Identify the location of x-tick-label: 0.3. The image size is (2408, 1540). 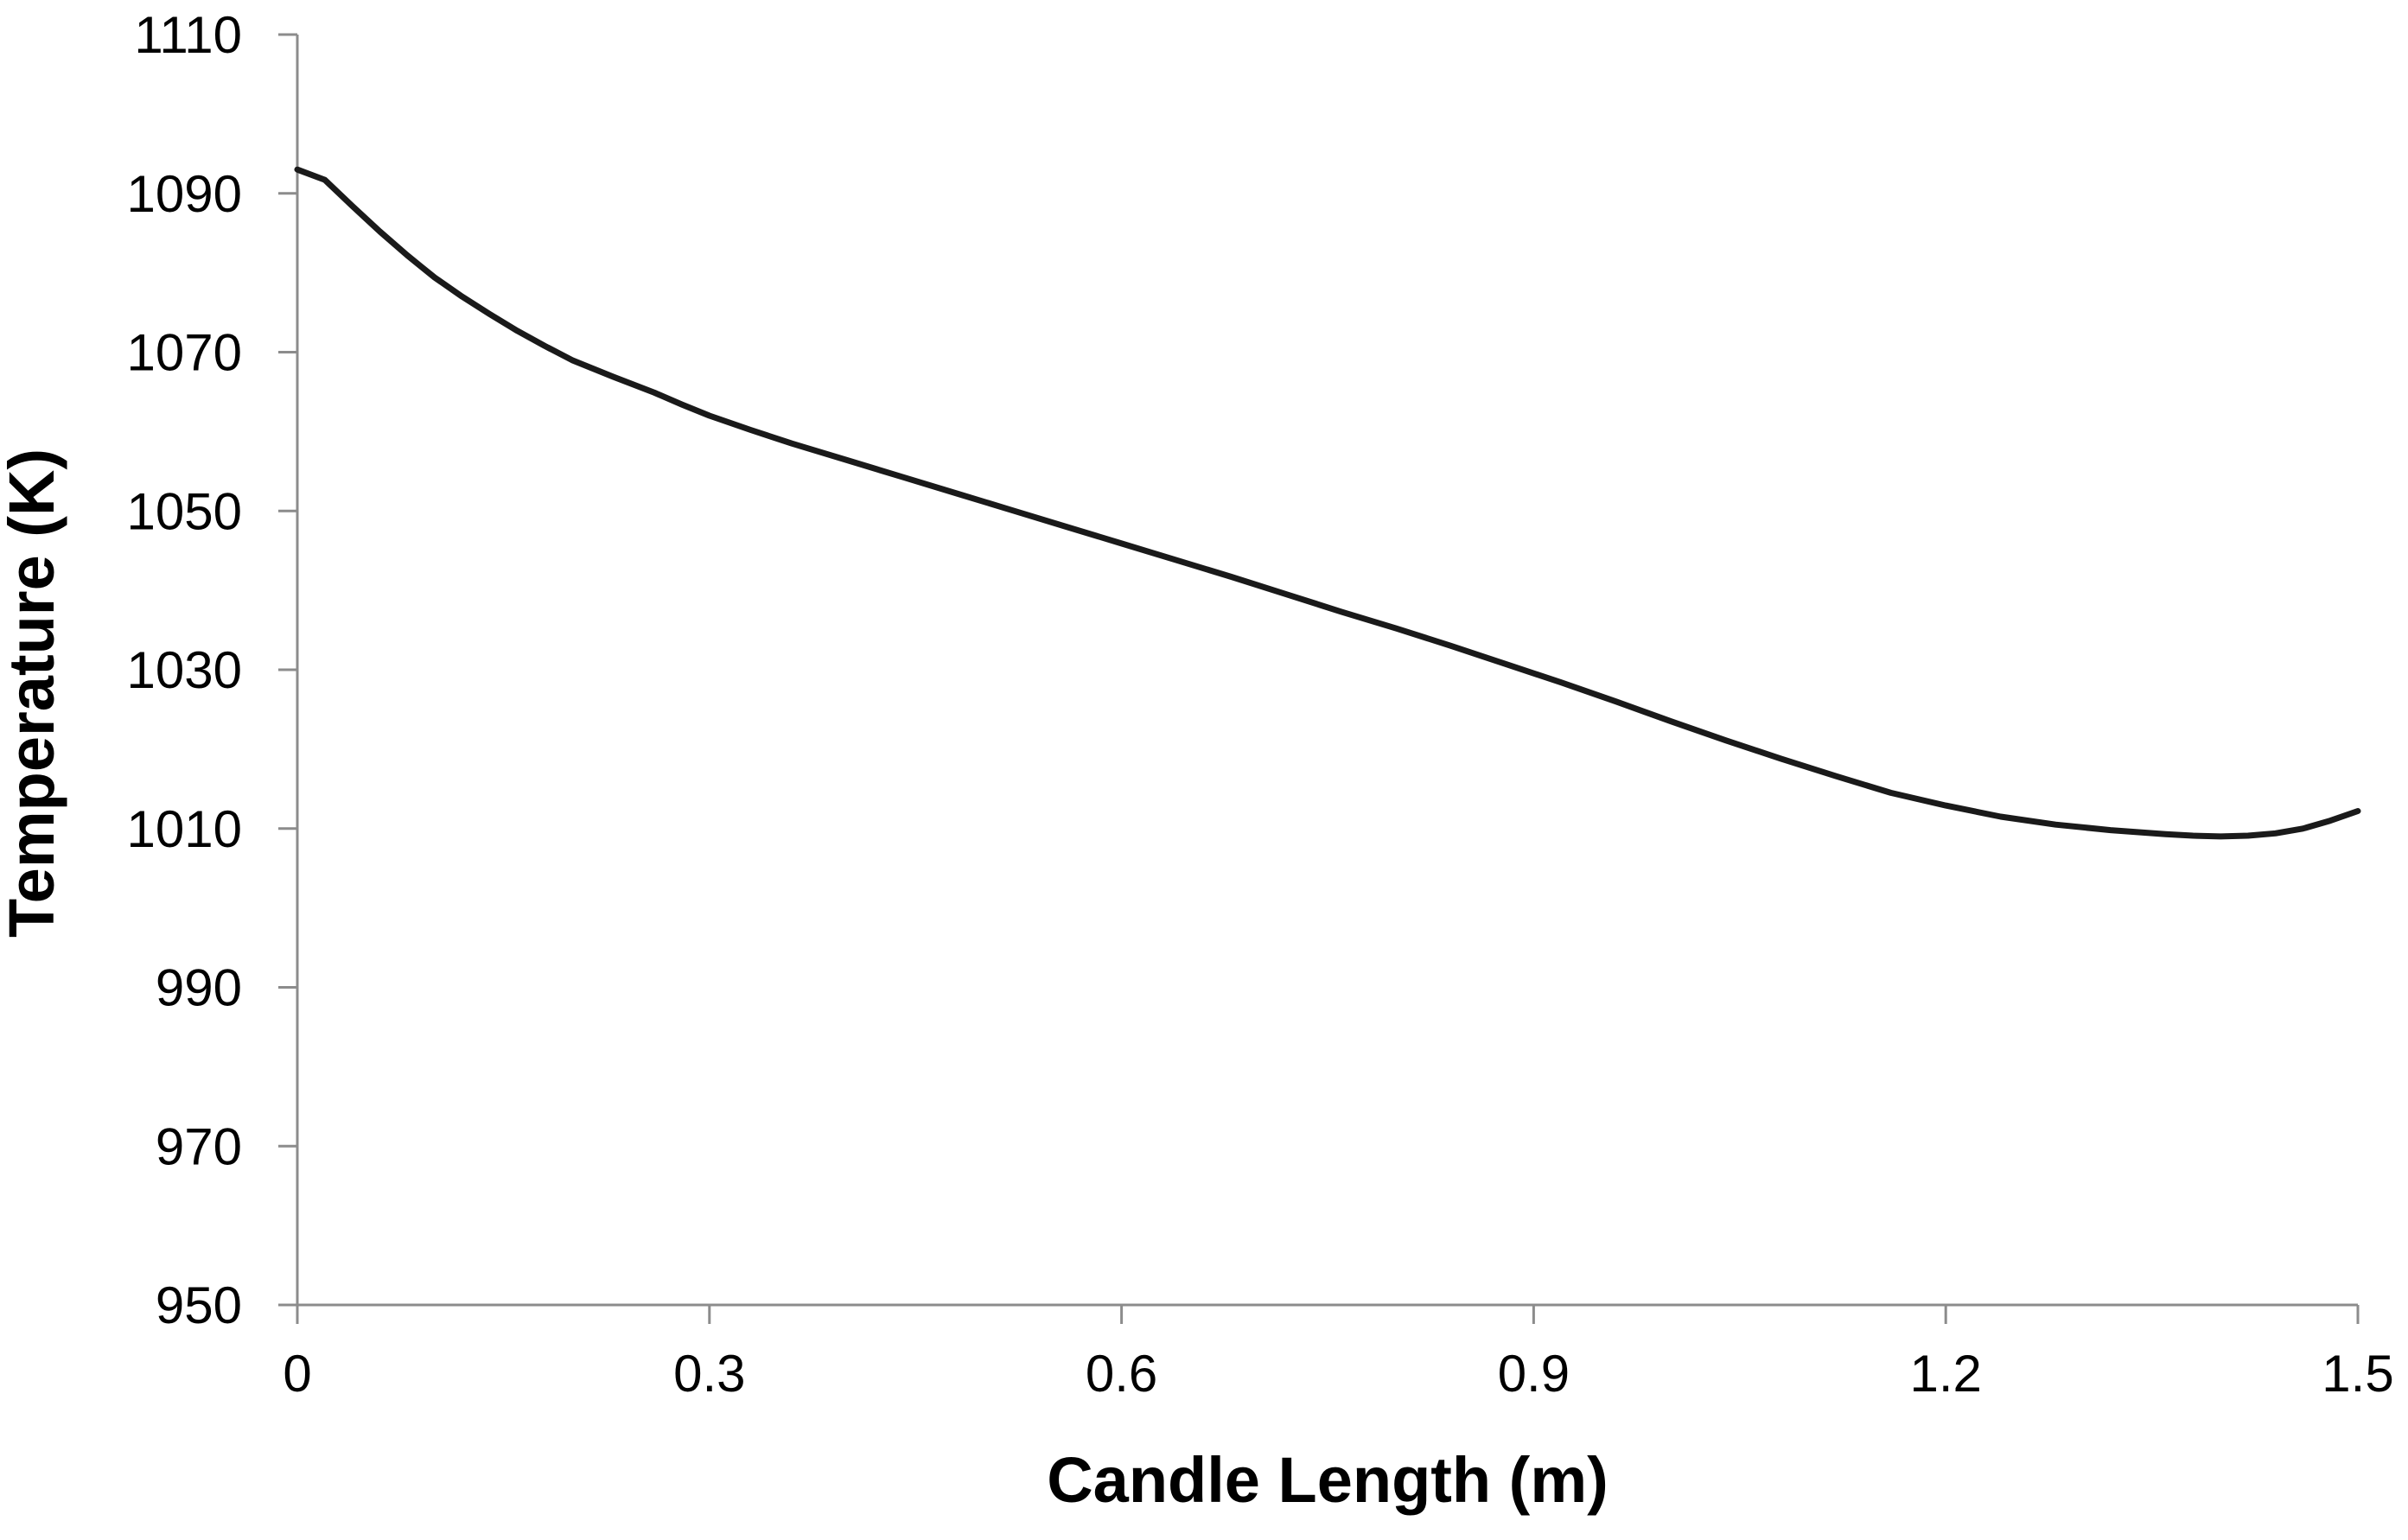
(709, 1374).